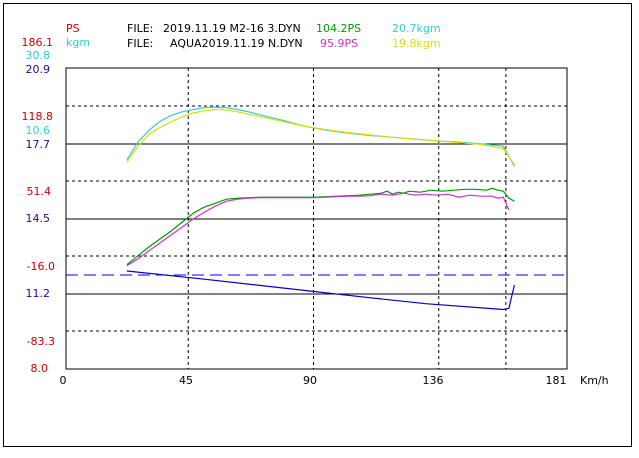  What do you see at coordinates (556, 380) in the screenshot?
I see `xtick-4: 181` at bounding box center [556, 380].